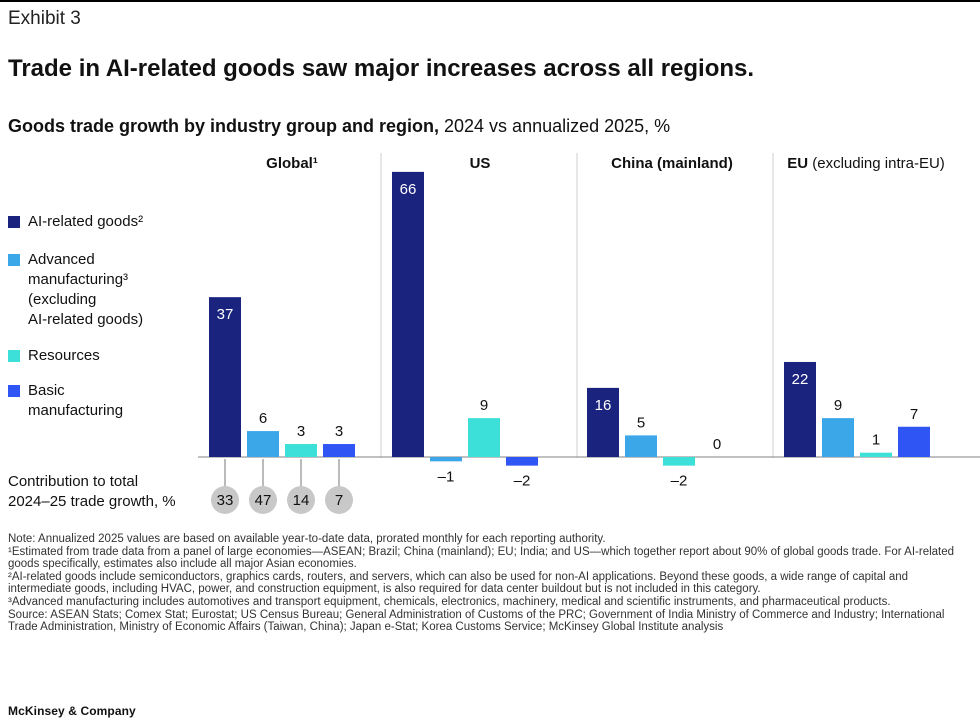 The image size is (980, 721). Describe the element at coordinates (225, 314) in the screenshot. I see `data-label-0-0: 37` at that location.